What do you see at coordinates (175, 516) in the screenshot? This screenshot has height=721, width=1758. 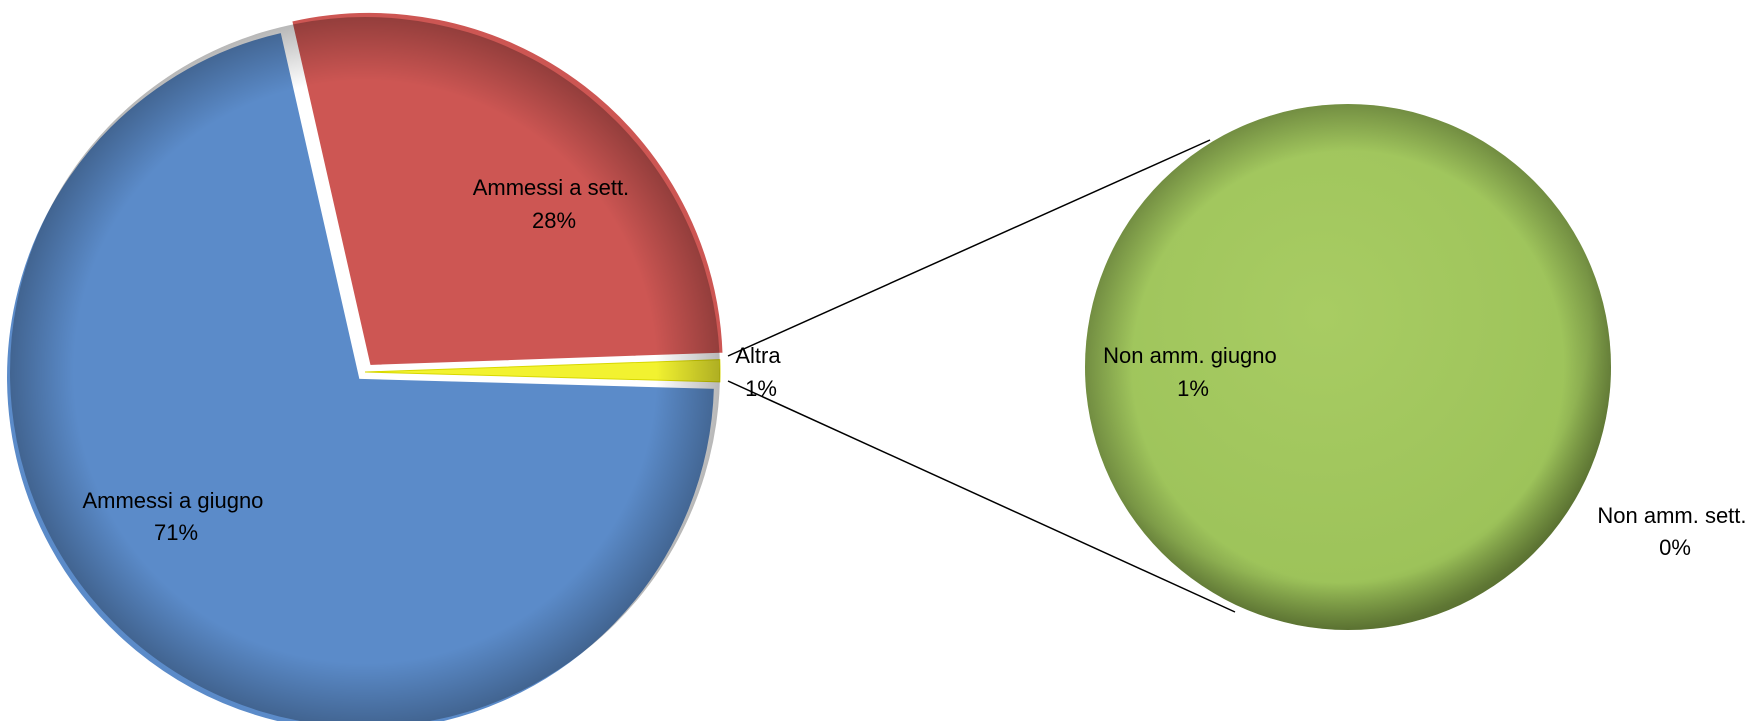 I see `label-ammessi-a-giugno: Ammessi a giugno 71%` at bounding box center [175, 516].